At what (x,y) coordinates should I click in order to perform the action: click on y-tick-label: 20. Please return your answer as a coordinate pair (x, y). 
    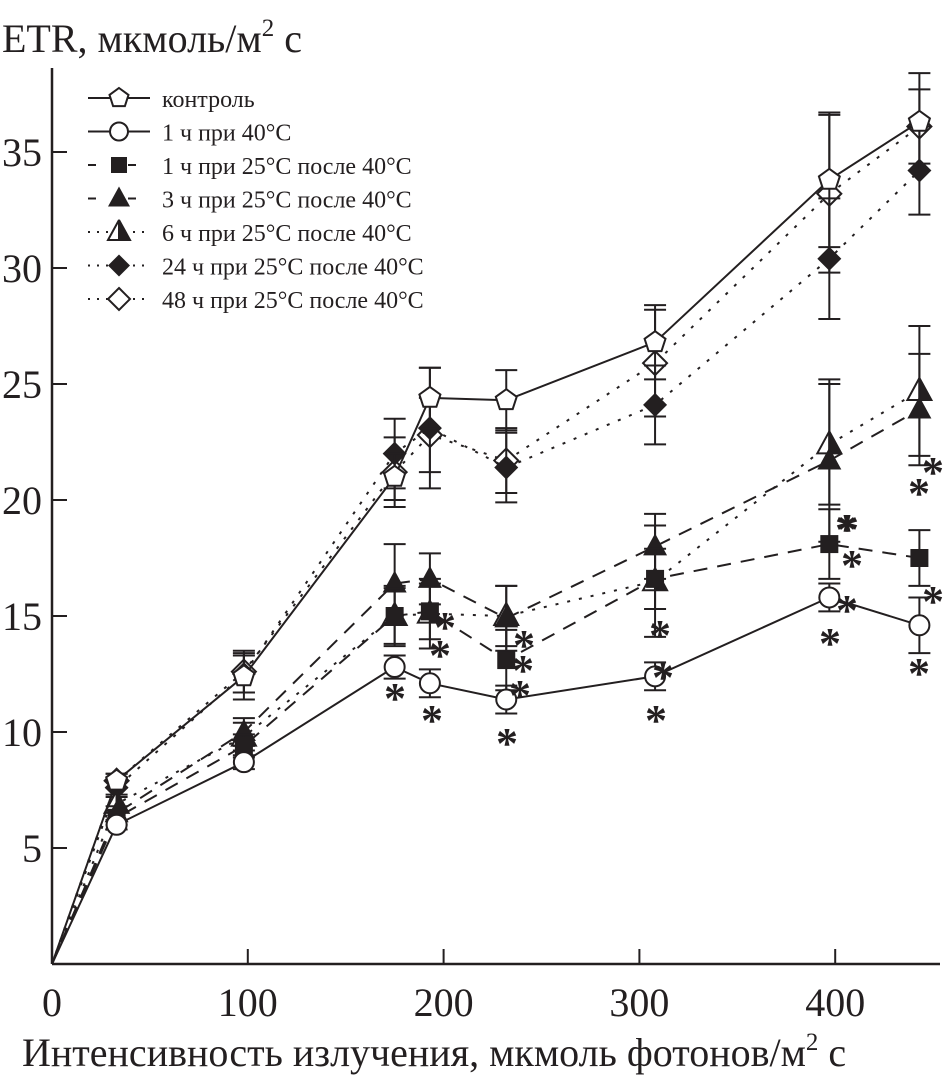
    Looking at the image, I should click on (22, 500).